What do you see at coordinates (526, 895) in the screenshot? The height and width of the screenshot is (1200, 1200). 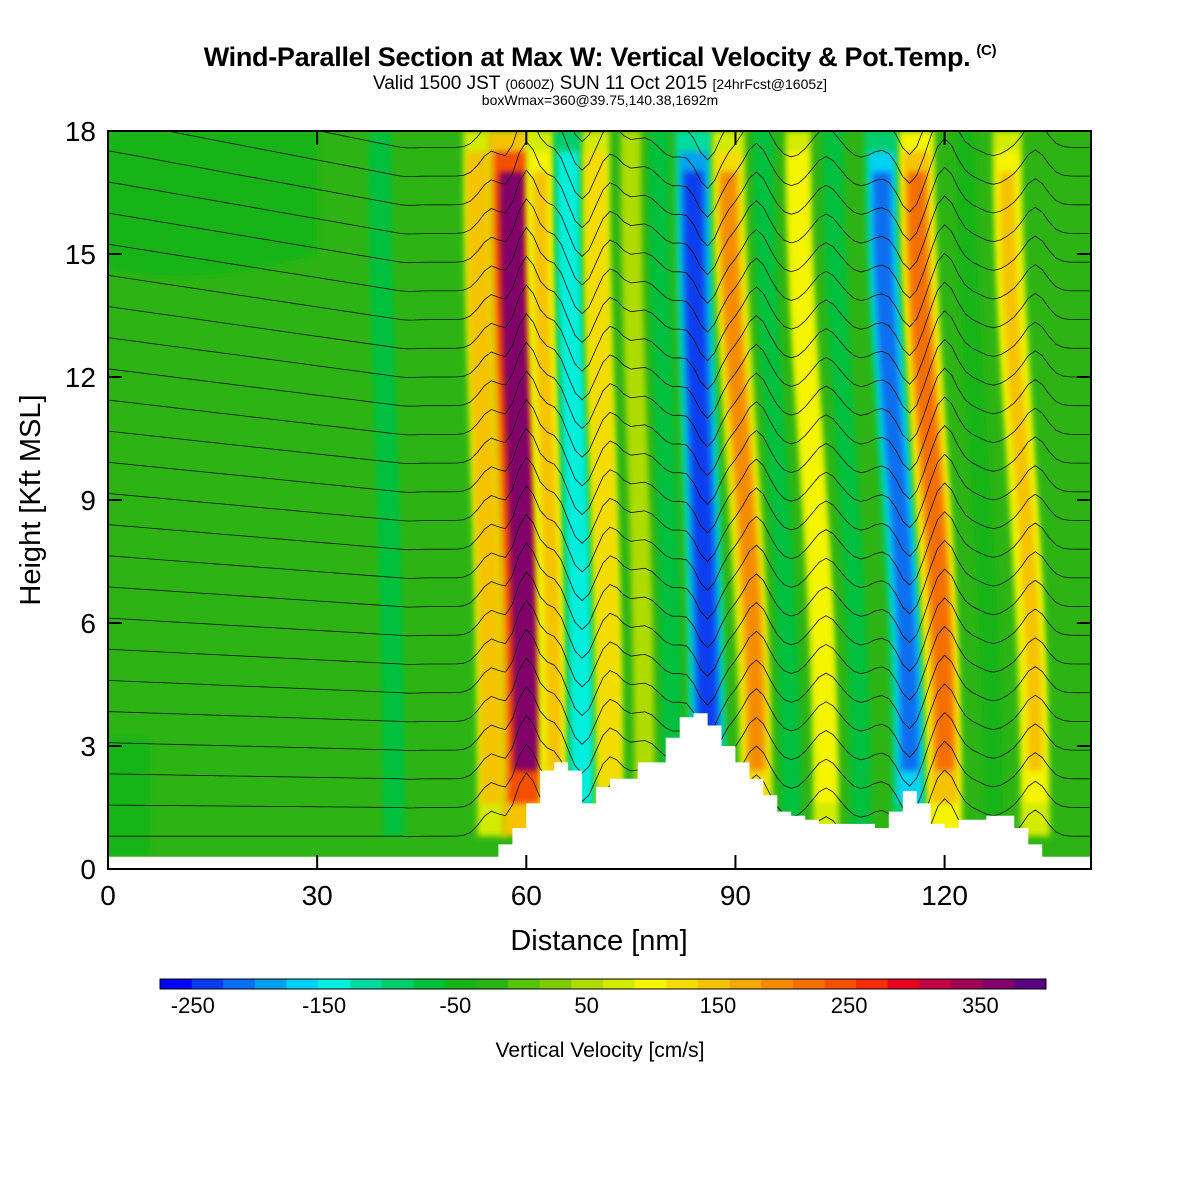 I see `x-tick-label: 60` at bounding box center [526, 895].